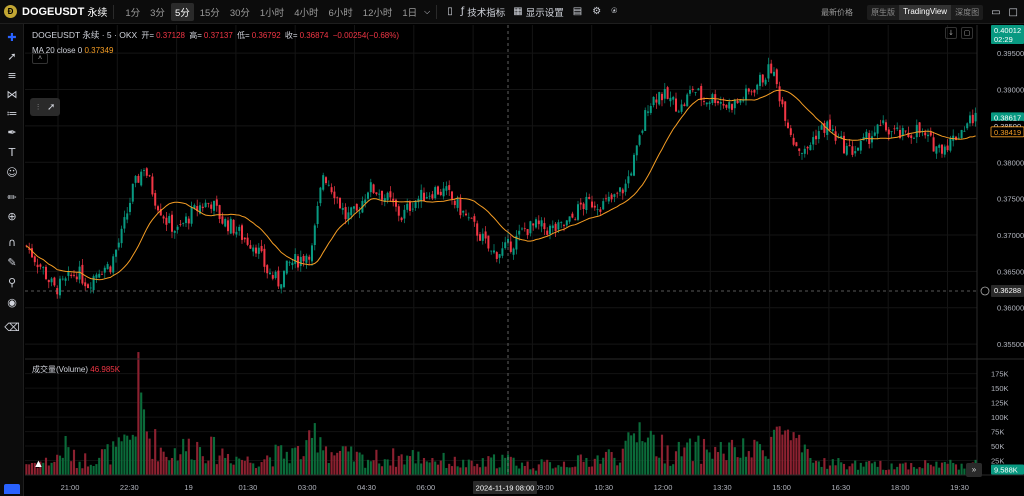 The height and width of the screenshot is (496, 1024). Describe the element at coordinates (306, 13) in the screenshot. I see `timeframe-6: 4小时` at that location.